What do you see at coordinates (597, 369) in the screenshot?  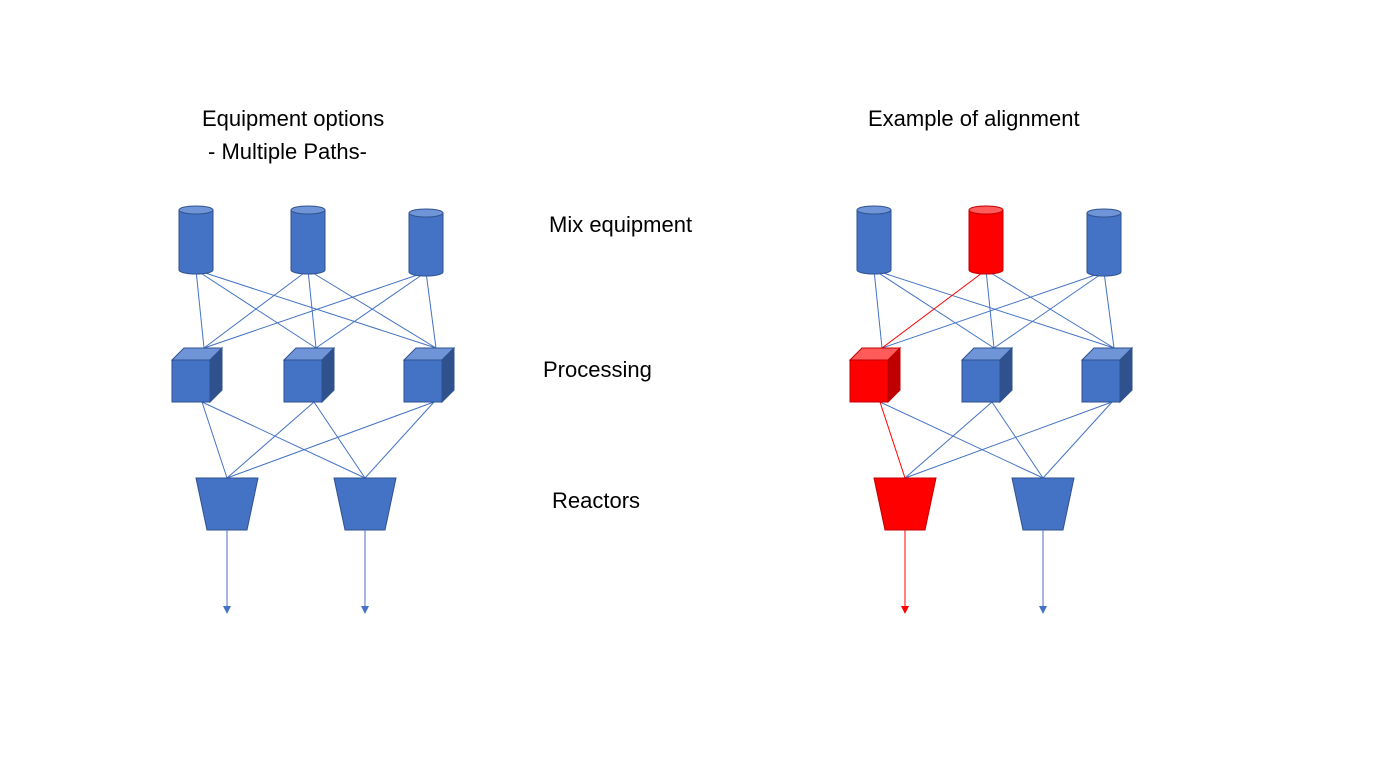 I see `stage-label-processing: Processing` at bounding box center [597, 369].